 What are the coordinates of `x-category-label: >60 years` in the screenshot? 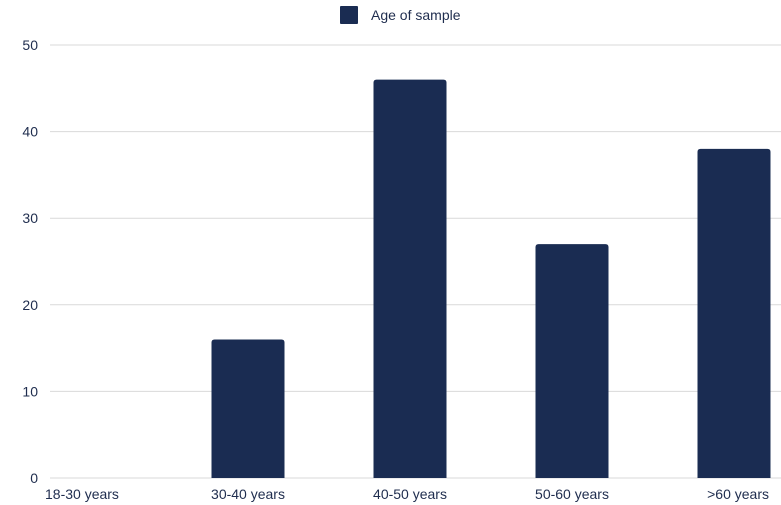 It's located at (738, 494).